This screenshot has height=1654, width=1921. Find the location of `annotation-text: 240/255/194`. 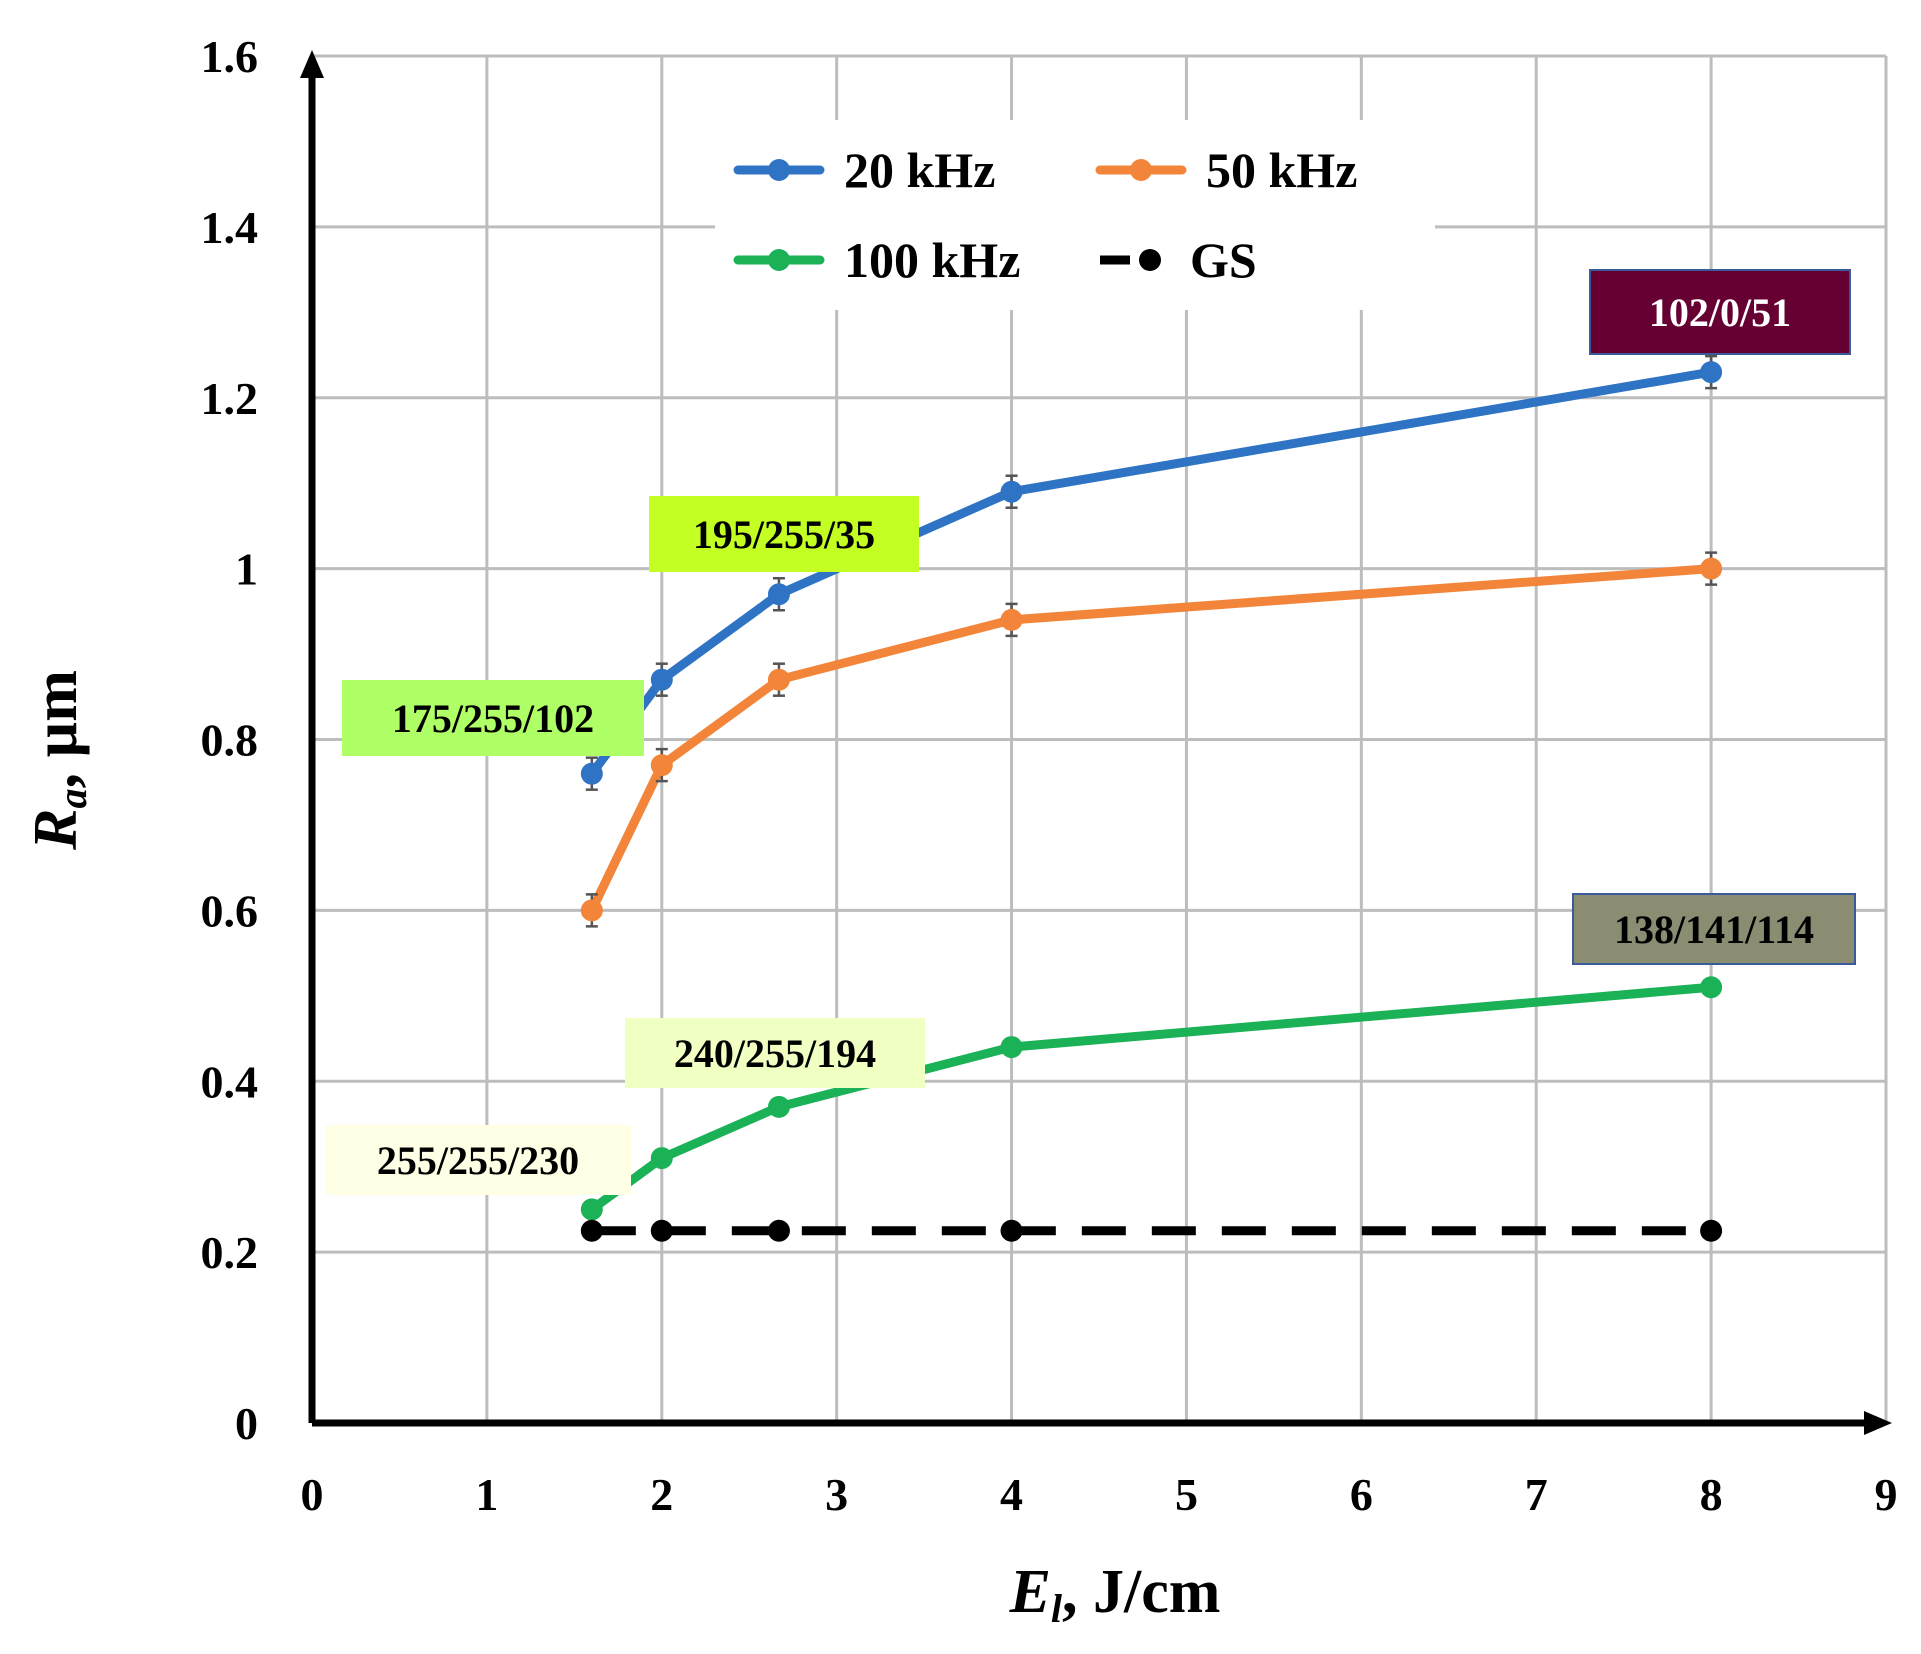

annotation-text: 240/255/194 is located at coordinates (775, 1053).